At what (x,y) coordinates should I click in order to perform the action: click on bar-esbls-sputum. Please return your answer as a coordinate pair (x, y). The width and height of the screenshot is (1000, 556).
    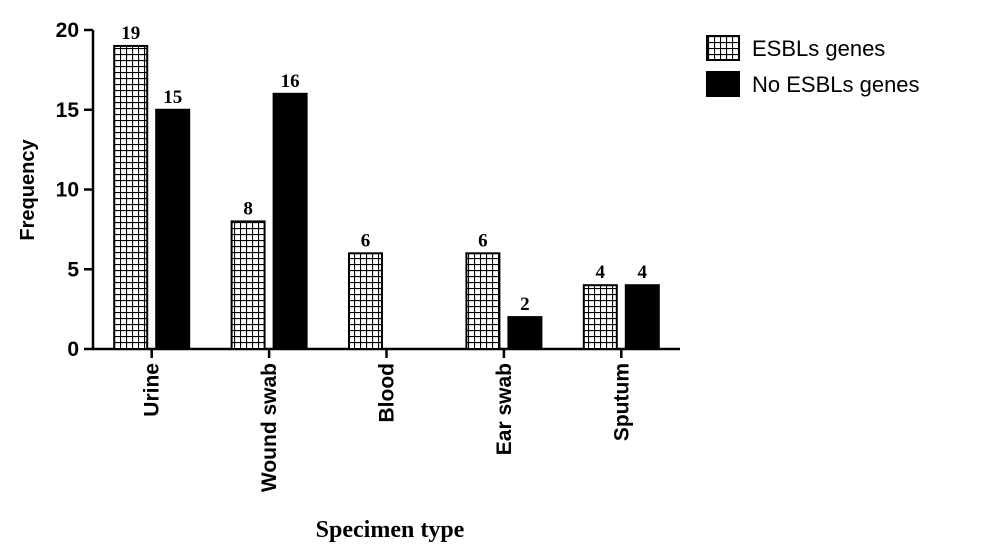
    Looking at the image, I should click on (600, 317).